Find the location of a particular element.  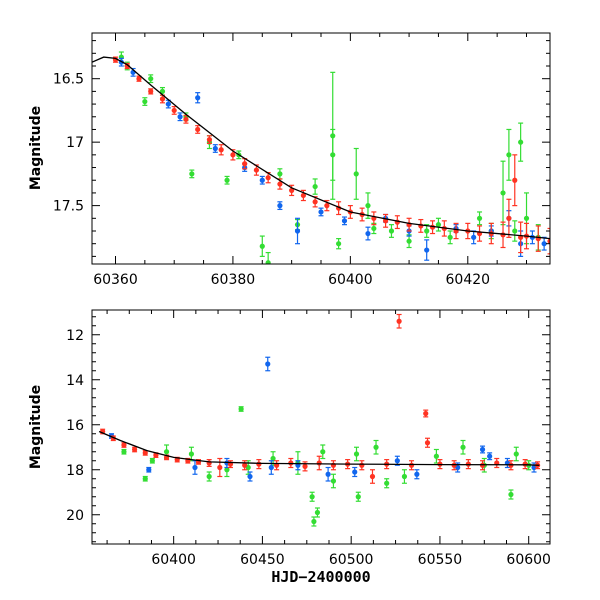

bottom-model-curve is located at coordinates (319, 448).